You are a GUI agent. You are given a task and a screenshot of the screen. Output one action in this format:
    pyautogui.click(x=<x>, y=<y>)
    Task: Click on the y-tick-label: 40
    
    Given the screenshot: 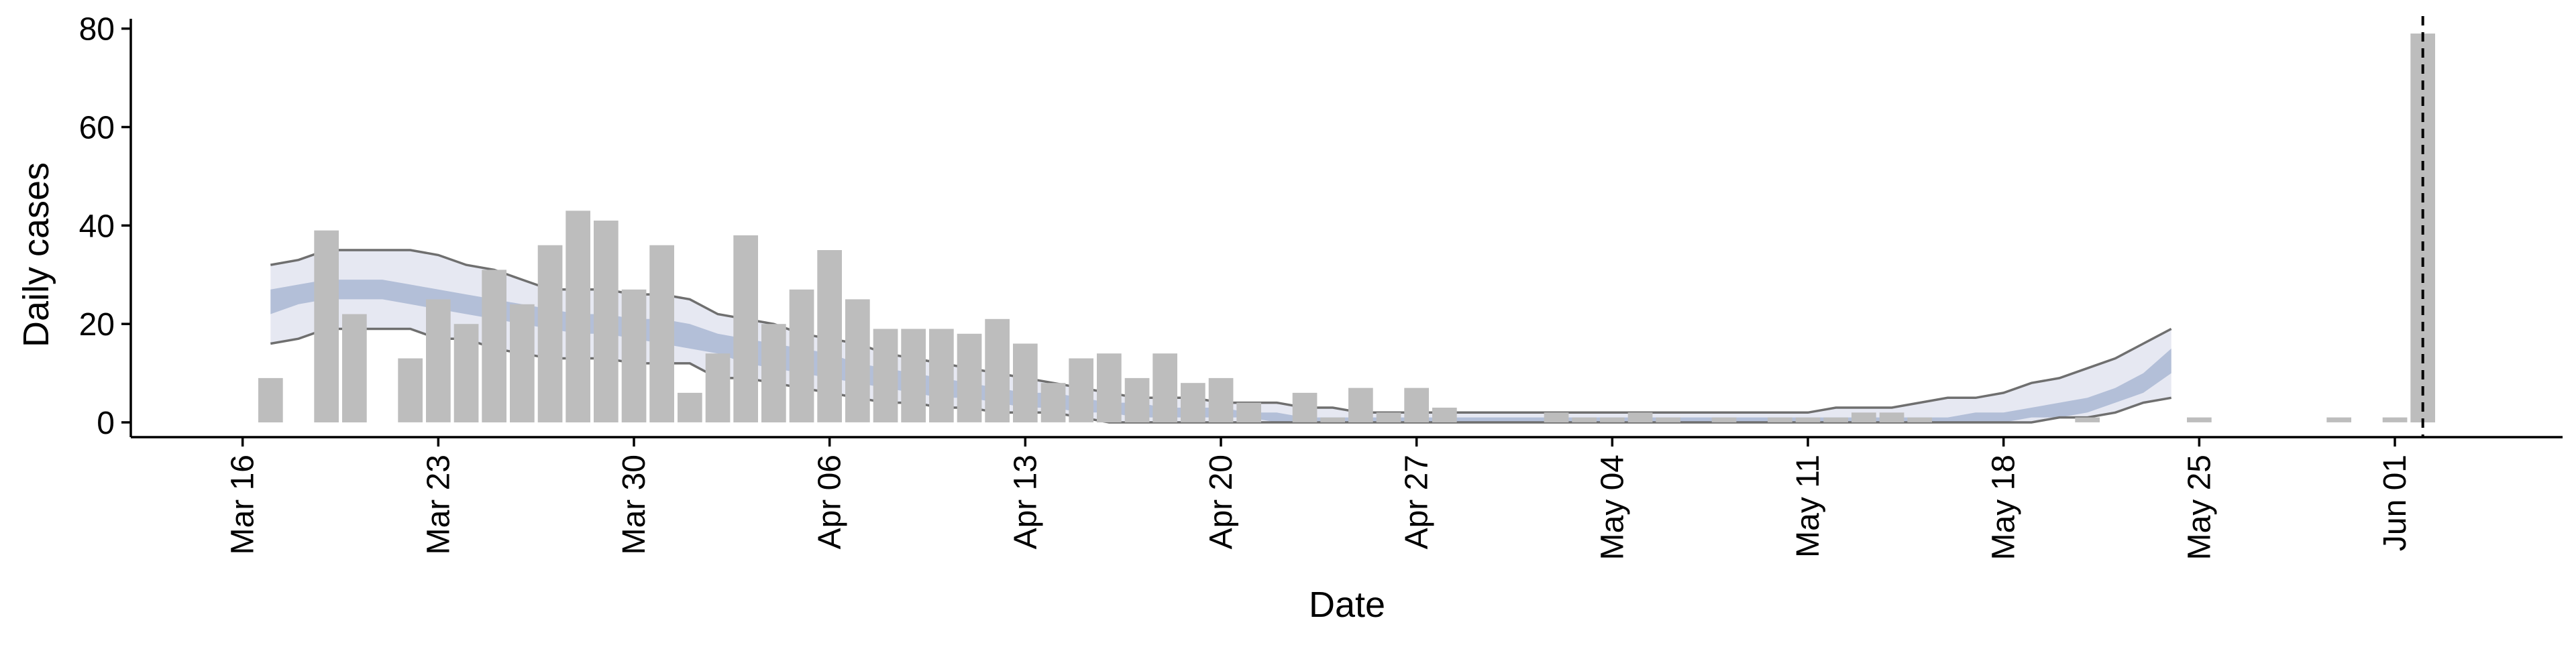 What is the action you would take?
    pyautogui.click(x=97, y=226)
    